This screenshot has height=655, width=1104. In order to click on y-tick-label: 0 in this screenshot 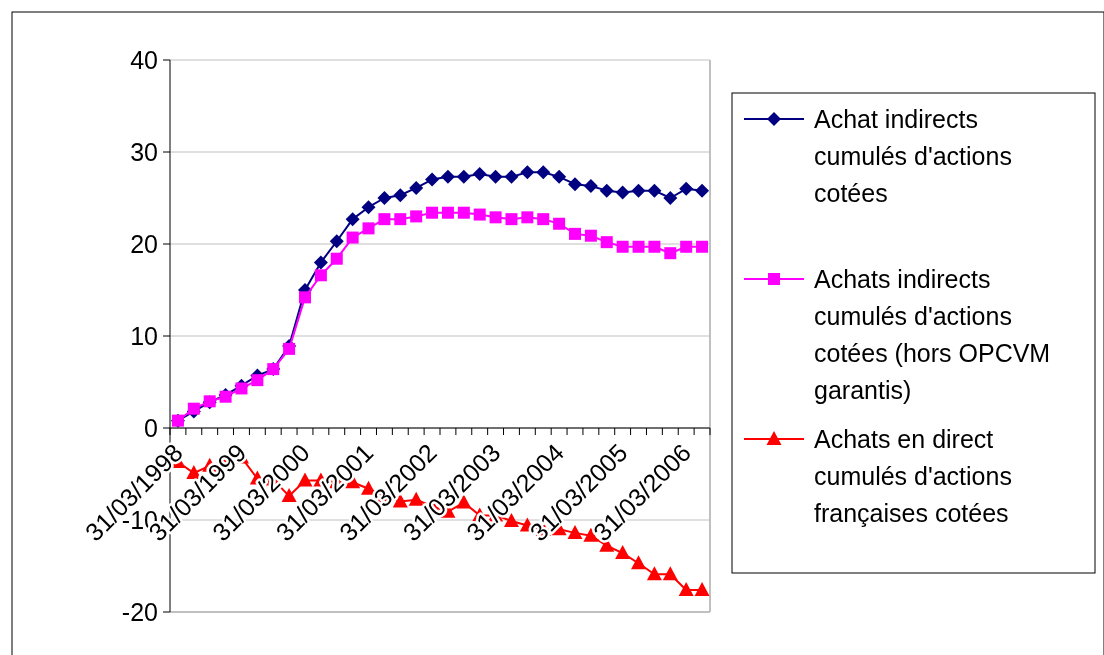, I will do `click(151, 427)`.